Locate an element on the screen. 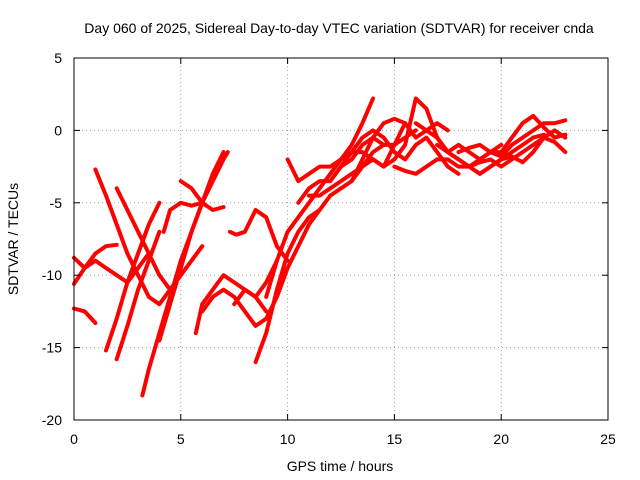 Image resolution: width=640 pixels, height=480 pixels. y-tick-label: -5 is located at coordinates (56, 203).